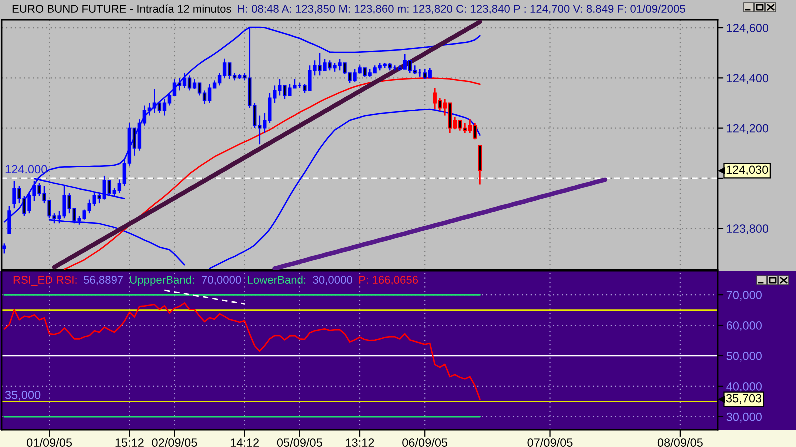 This screenshot has width=796, height=447. What do you see at coordinates (389, 281) in the screenshot?
I see `annotation: P: 166,0656` at bounding box center [389, 281].